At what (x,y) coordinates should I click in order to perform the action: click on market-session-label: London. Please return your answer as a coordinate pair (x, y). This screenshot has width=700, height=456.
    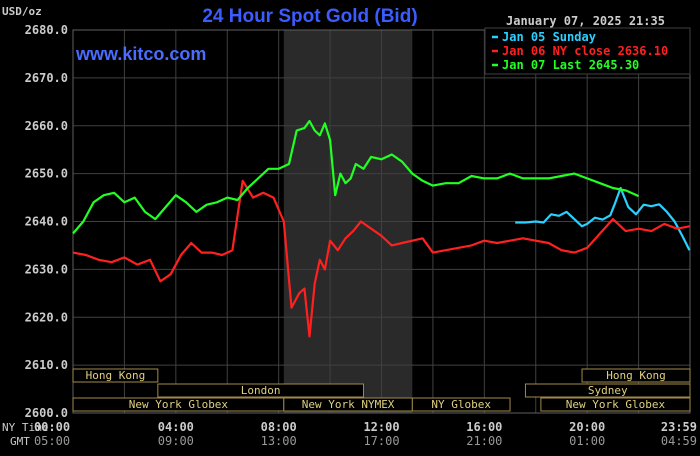
    Looking at the image, I should click on (261, 390).